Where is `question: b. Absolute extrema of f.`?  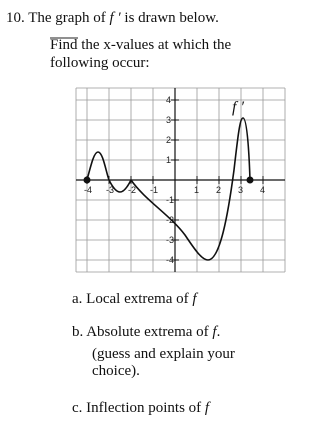 question: b. Absolute extrema of f. is located at coordinates (146, 332).